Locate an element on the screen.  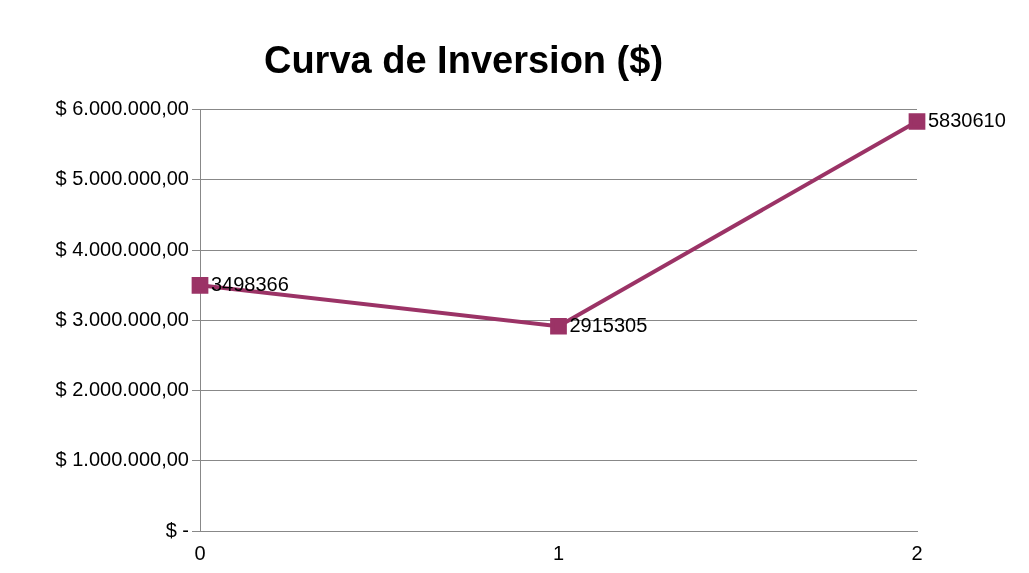
y-tick-label: $ 2.000.000,00 is located at coordinates (122, 389).